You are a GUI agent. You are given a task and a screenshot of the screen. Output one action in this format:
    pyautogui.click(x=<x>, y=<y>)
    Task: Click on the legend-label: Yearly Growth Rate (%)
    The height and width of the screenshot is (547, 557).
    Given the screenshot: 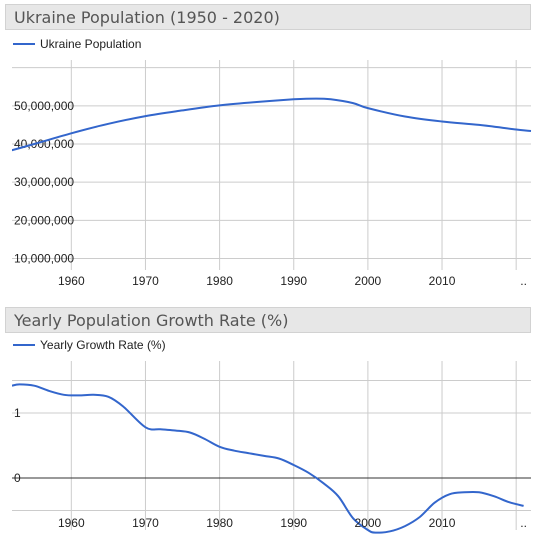 What is the action you would take?
    pyautogui.click(x=103, y=345)
    